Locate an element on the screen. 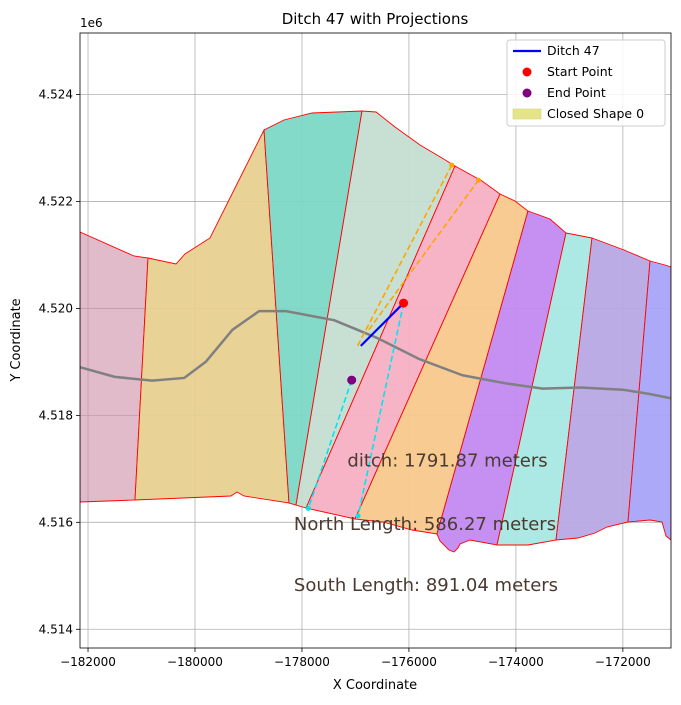 This screenshot has width=681, height=705. y-tick-label: 4.518 is located at coordinates (56, 415).